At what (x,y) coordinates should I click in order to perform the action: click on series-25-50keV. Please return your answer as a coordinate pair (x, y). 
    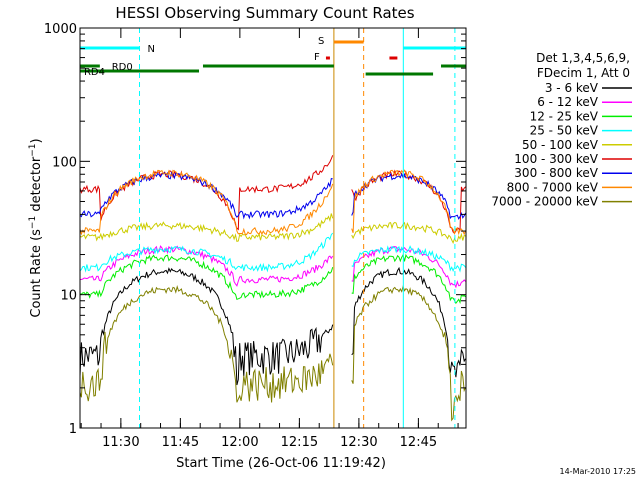
    Looking at the image, I should click on (272, 252).